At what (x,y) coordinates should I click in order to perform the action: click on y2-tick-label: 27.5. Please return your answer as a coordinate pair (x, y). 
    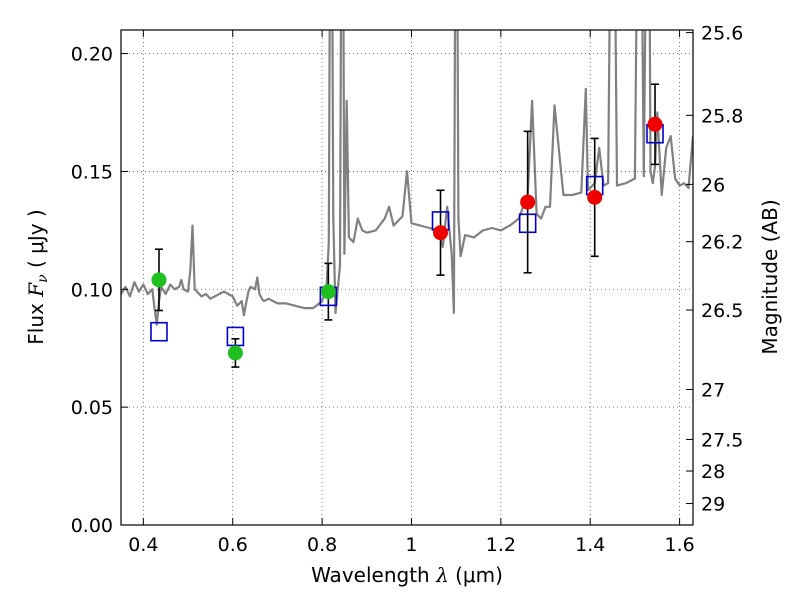
    Looking at the image, I should click on (722, 440).